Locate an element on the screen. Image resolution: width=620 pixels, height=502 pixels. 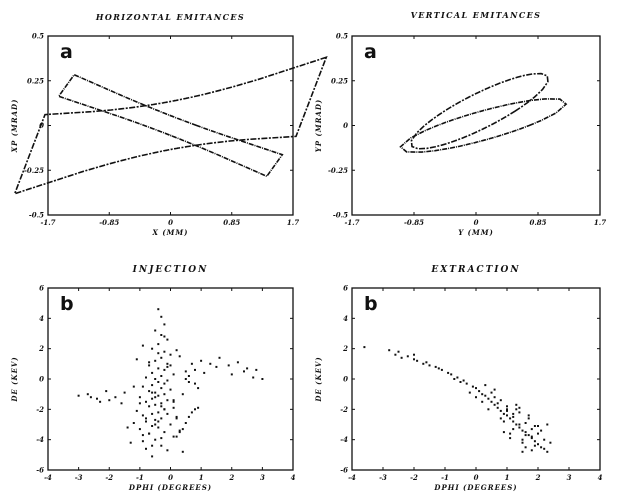
x-tick-label: 1.7 is located at coordinates (600, 222).